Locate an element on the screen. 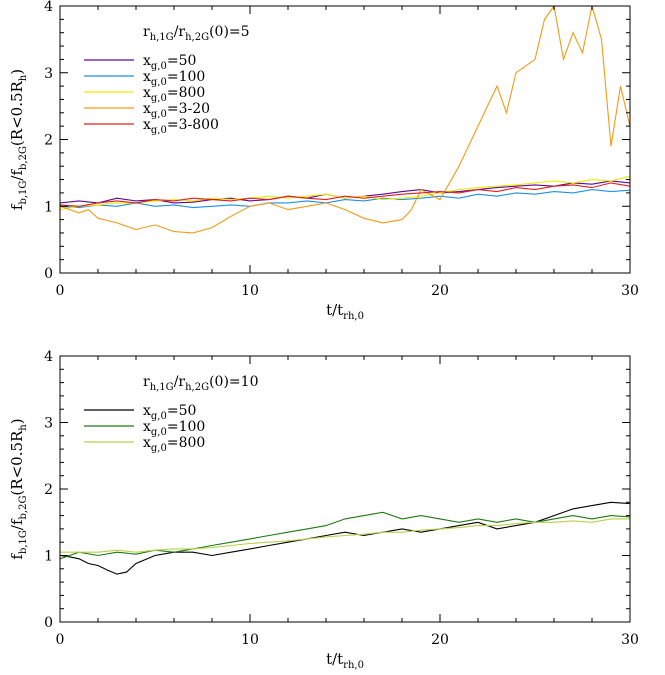 The width and height of the screenshot is (665, 675). legend-label: xg,0=3-800 is located at coordinates (181, 126).